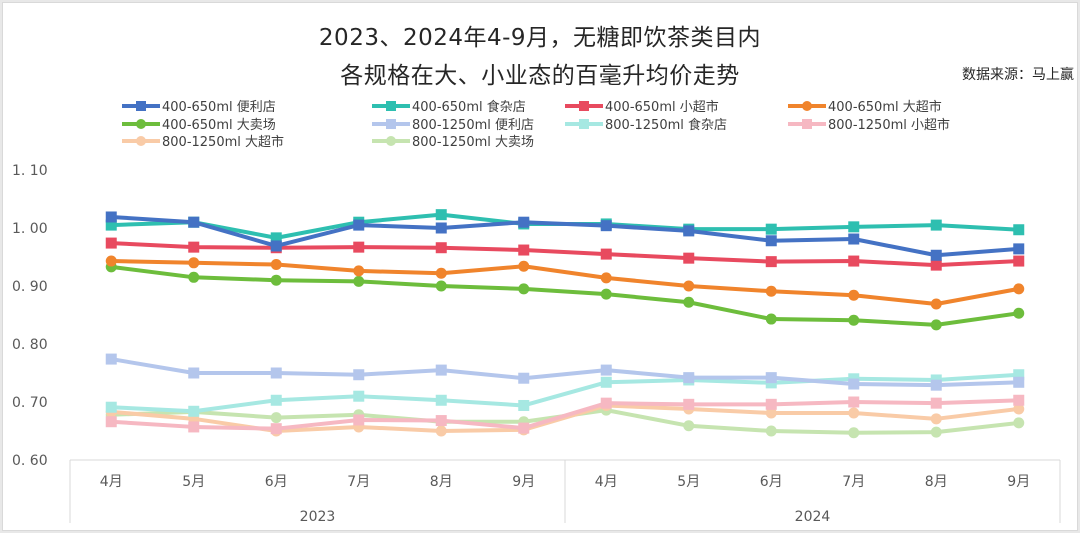  Describe the element at coordinates (865, 107) in the screenshot. I see `legend-item: 400-650ml 大超市` at that location.